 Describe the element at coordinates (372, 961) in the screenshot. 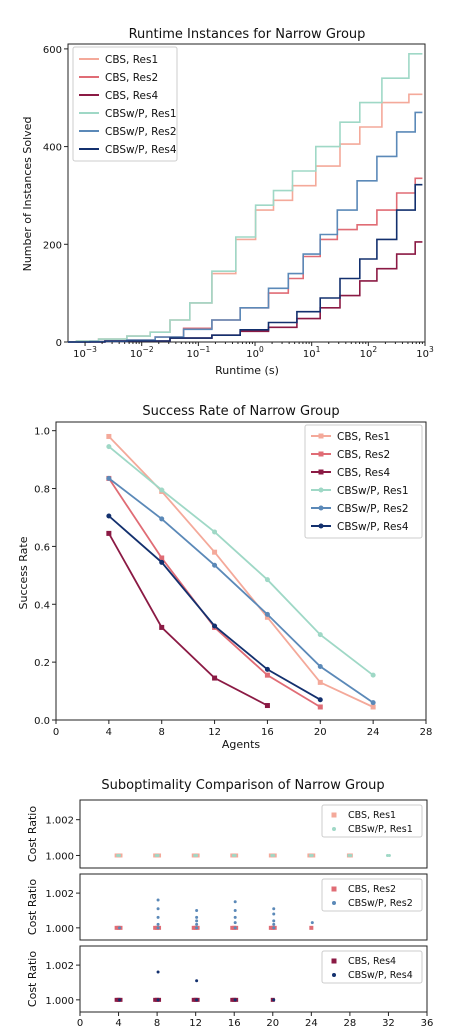

I see `suboptimality-legend-label: CBS, Res4` at that location.